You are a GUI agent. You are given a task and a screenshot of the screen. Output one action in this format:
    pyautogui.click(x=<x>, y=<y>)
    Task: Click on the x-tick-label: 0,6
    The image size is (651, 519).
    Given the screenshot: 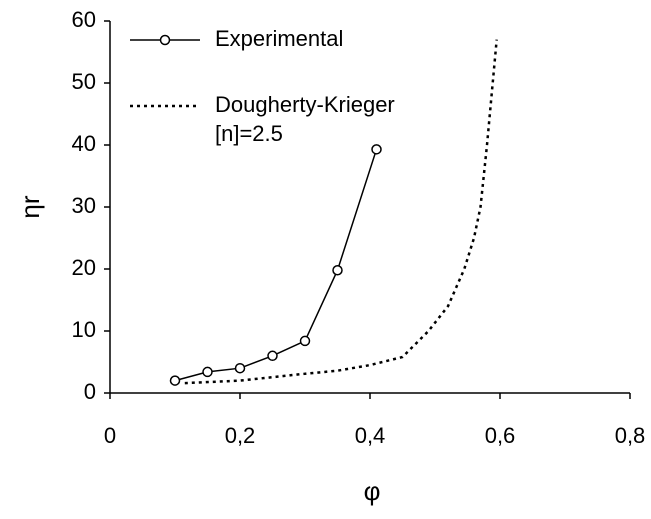 What is the action you would take?
    pyautogui.click(x=500, y=435)
    